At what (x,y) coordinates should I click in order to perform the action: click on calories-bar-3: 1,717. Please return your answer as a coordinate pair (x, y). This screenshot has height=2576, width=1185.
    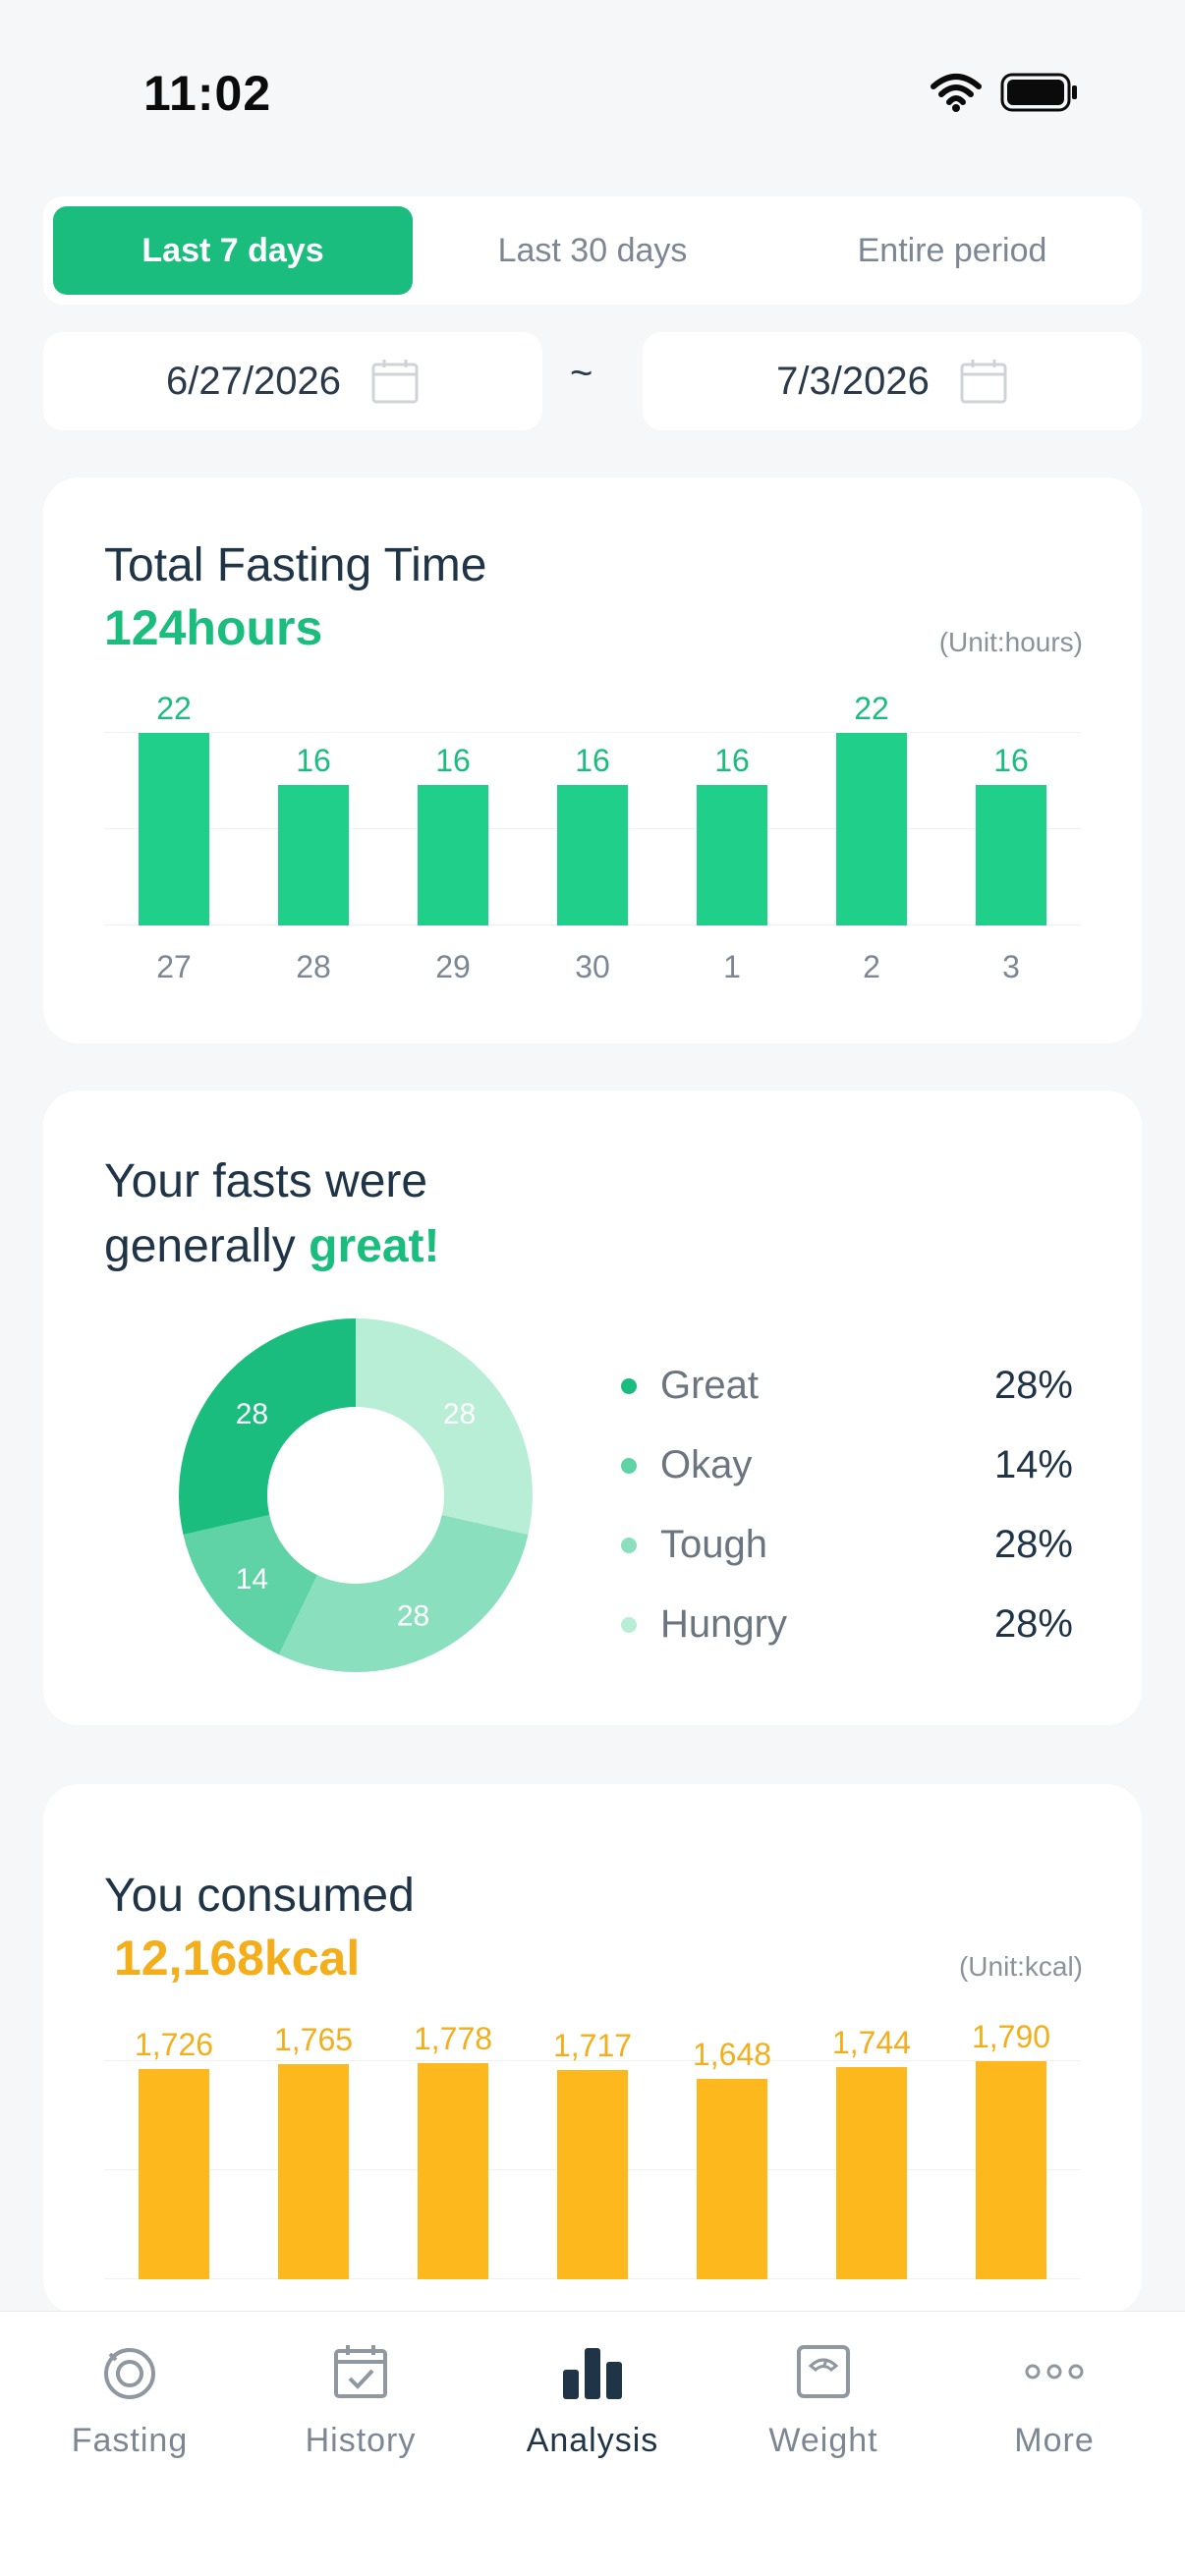
    Looking at the image, I should click on (592, 2153).